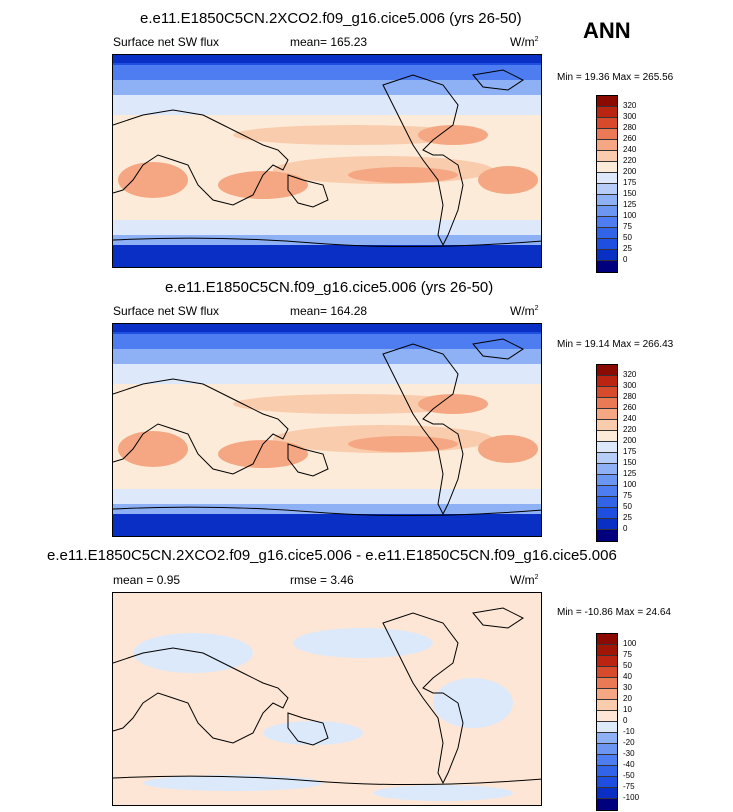  Describe the element at coordinates (607, 30) in the screenshot. I see `season-label: ANN` at that location.